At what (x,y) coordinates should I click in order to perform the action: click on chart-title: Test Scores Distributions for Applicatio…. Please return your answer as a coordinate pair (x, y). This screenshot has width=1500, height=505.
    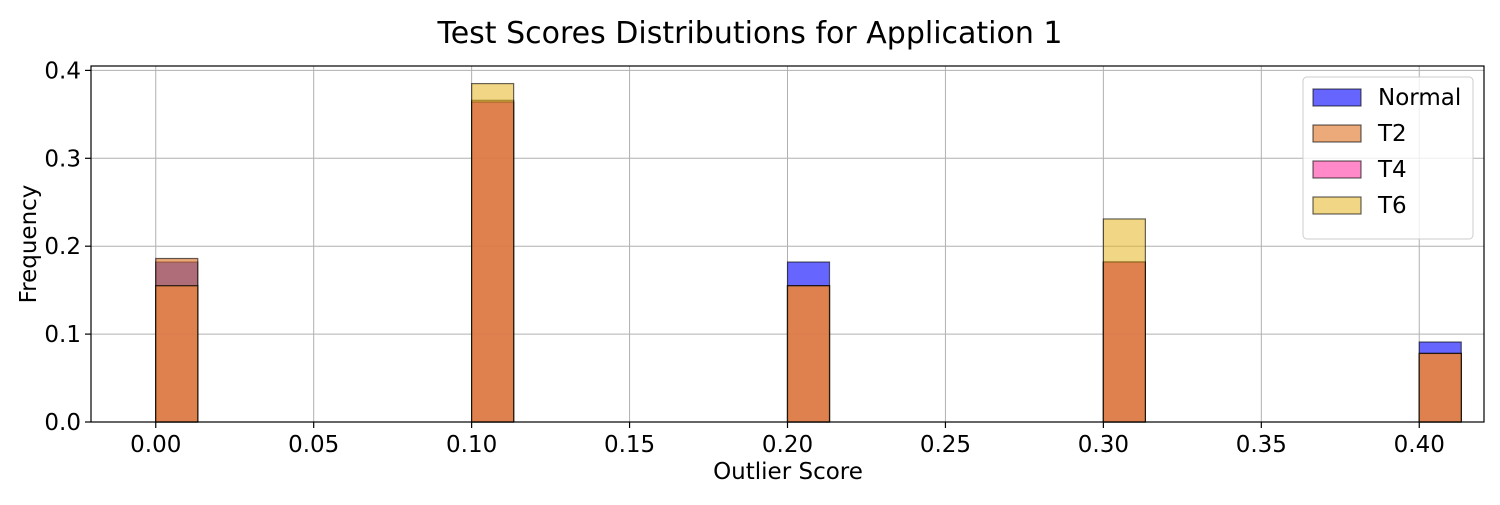
    Looking at the image, I should click on (749, 33).